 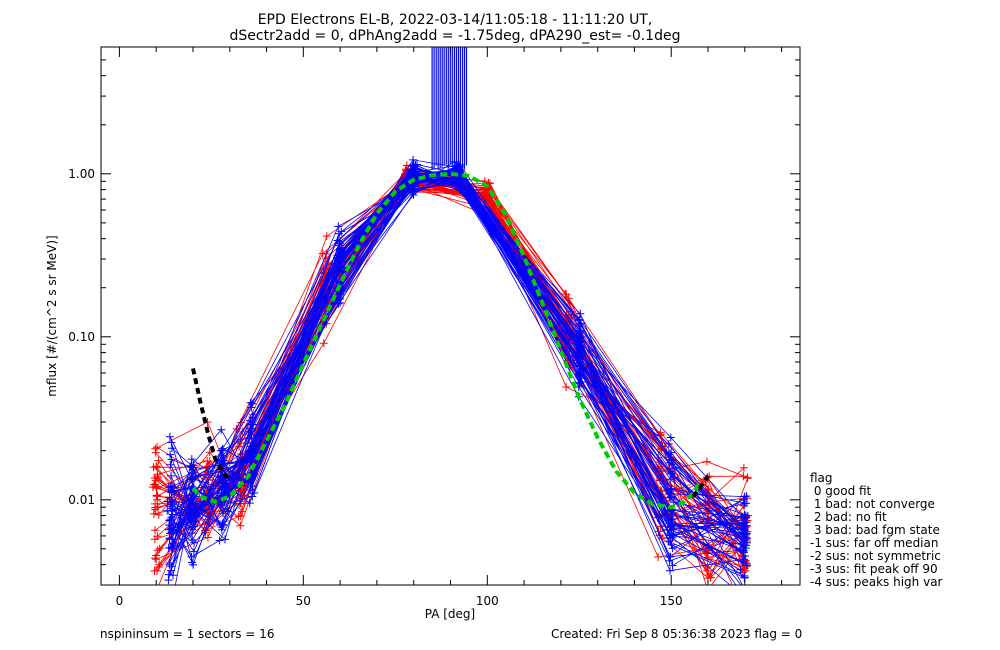 I want to click on footer-left: nspininsum = 1 sectors = 16, so click(x=187, y=634).